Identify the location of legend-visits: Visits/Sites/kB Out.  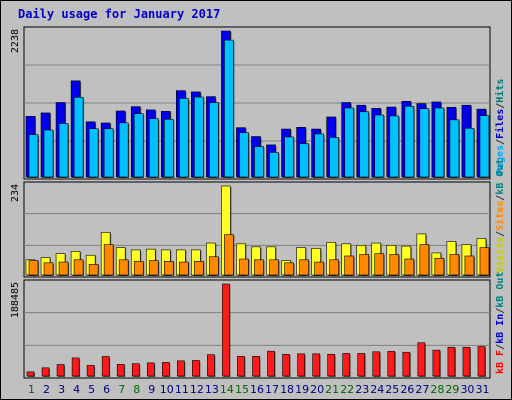
(500, 216).